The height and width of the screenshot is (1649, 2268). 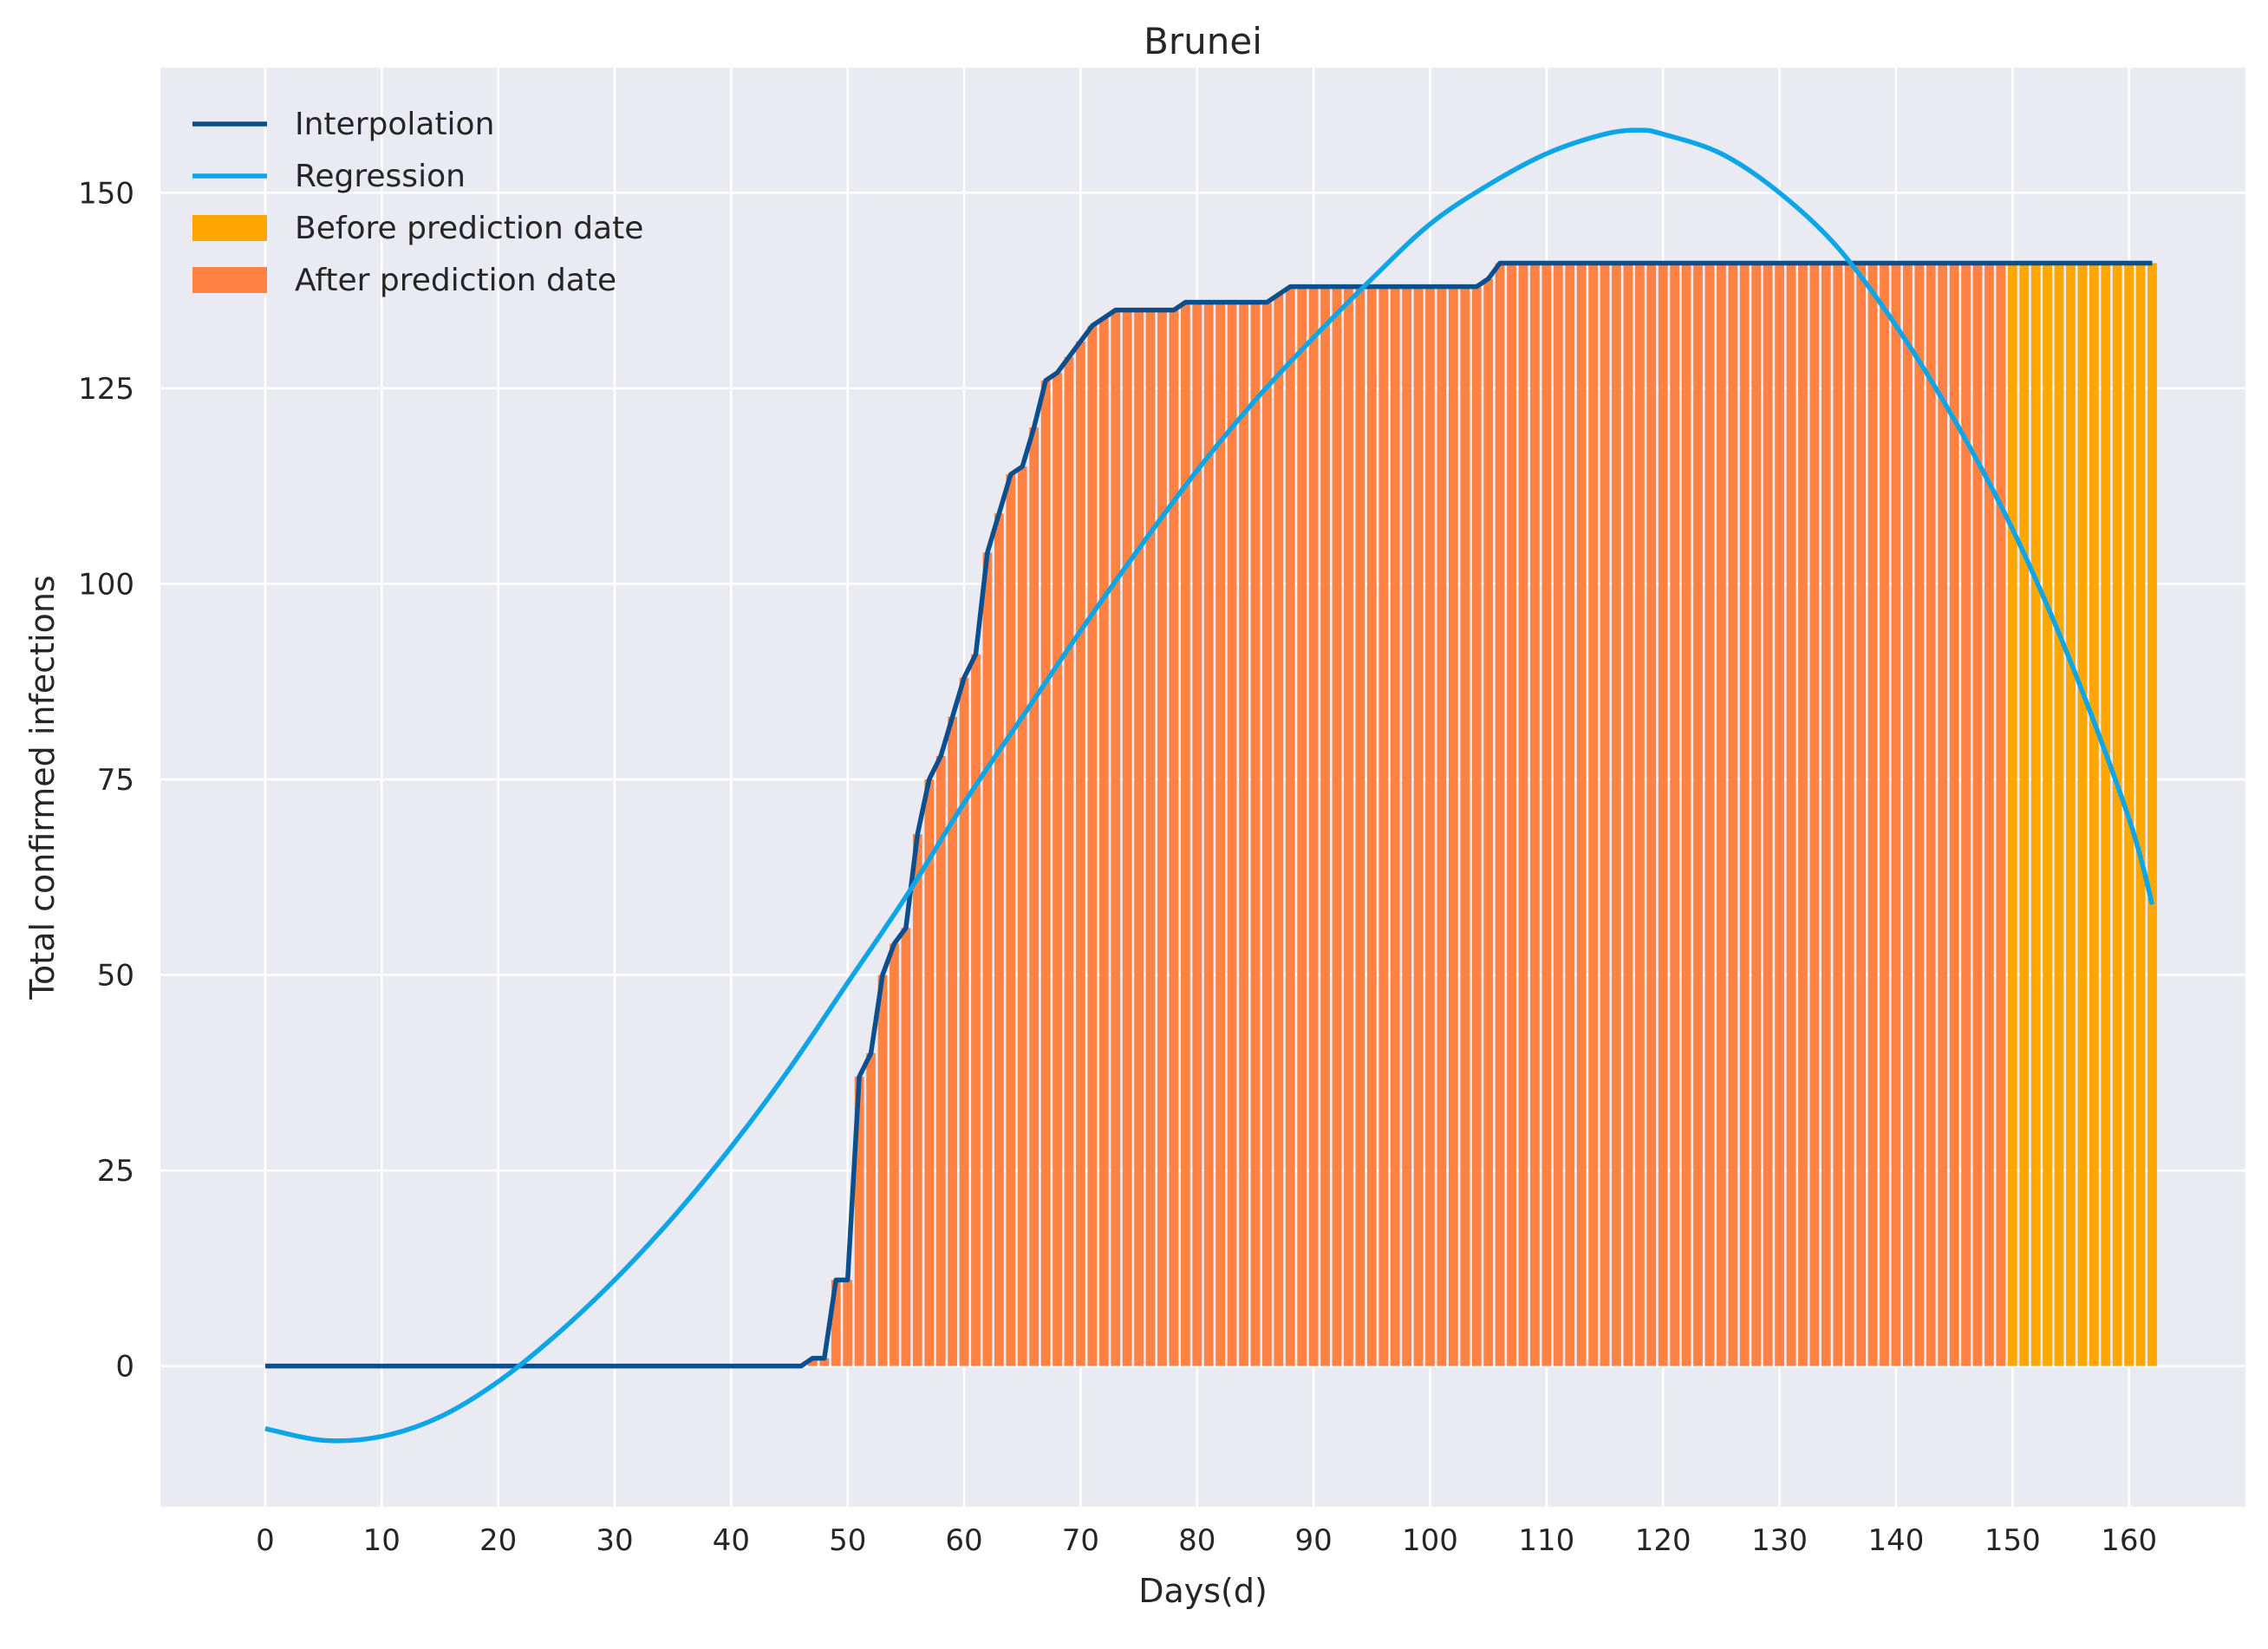 What do you see at coordinates (382, 1540) in the screenshot?
I see `x-tick-label: 10` at bounding box center [382, 1540].